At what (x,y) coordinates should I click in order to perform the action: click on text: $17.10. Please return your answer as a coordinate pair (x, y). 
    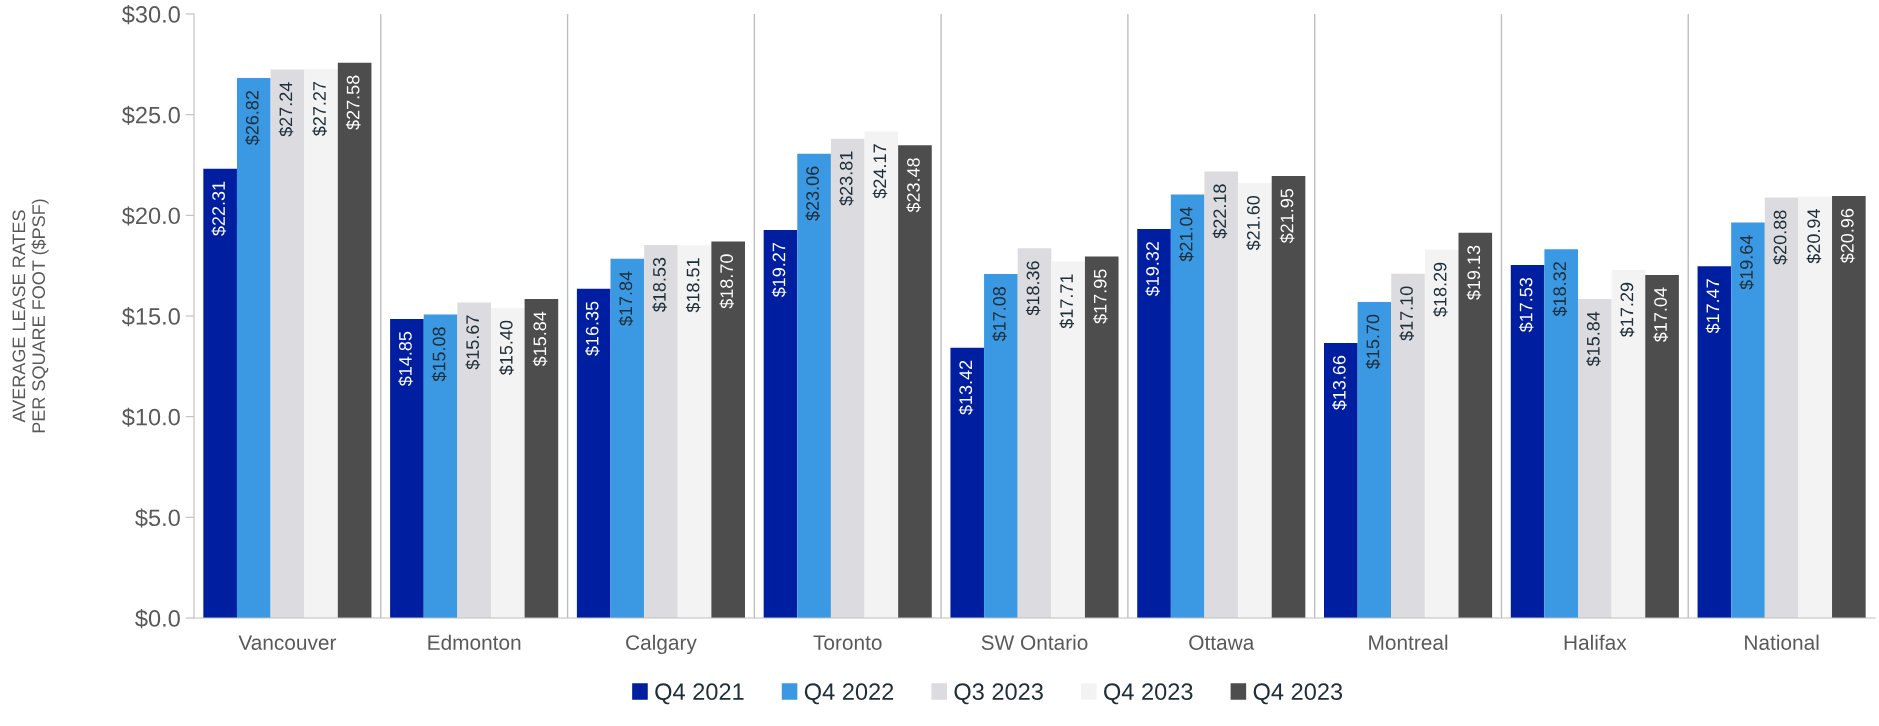
    Looking at the image, I should click on (1406, 313).